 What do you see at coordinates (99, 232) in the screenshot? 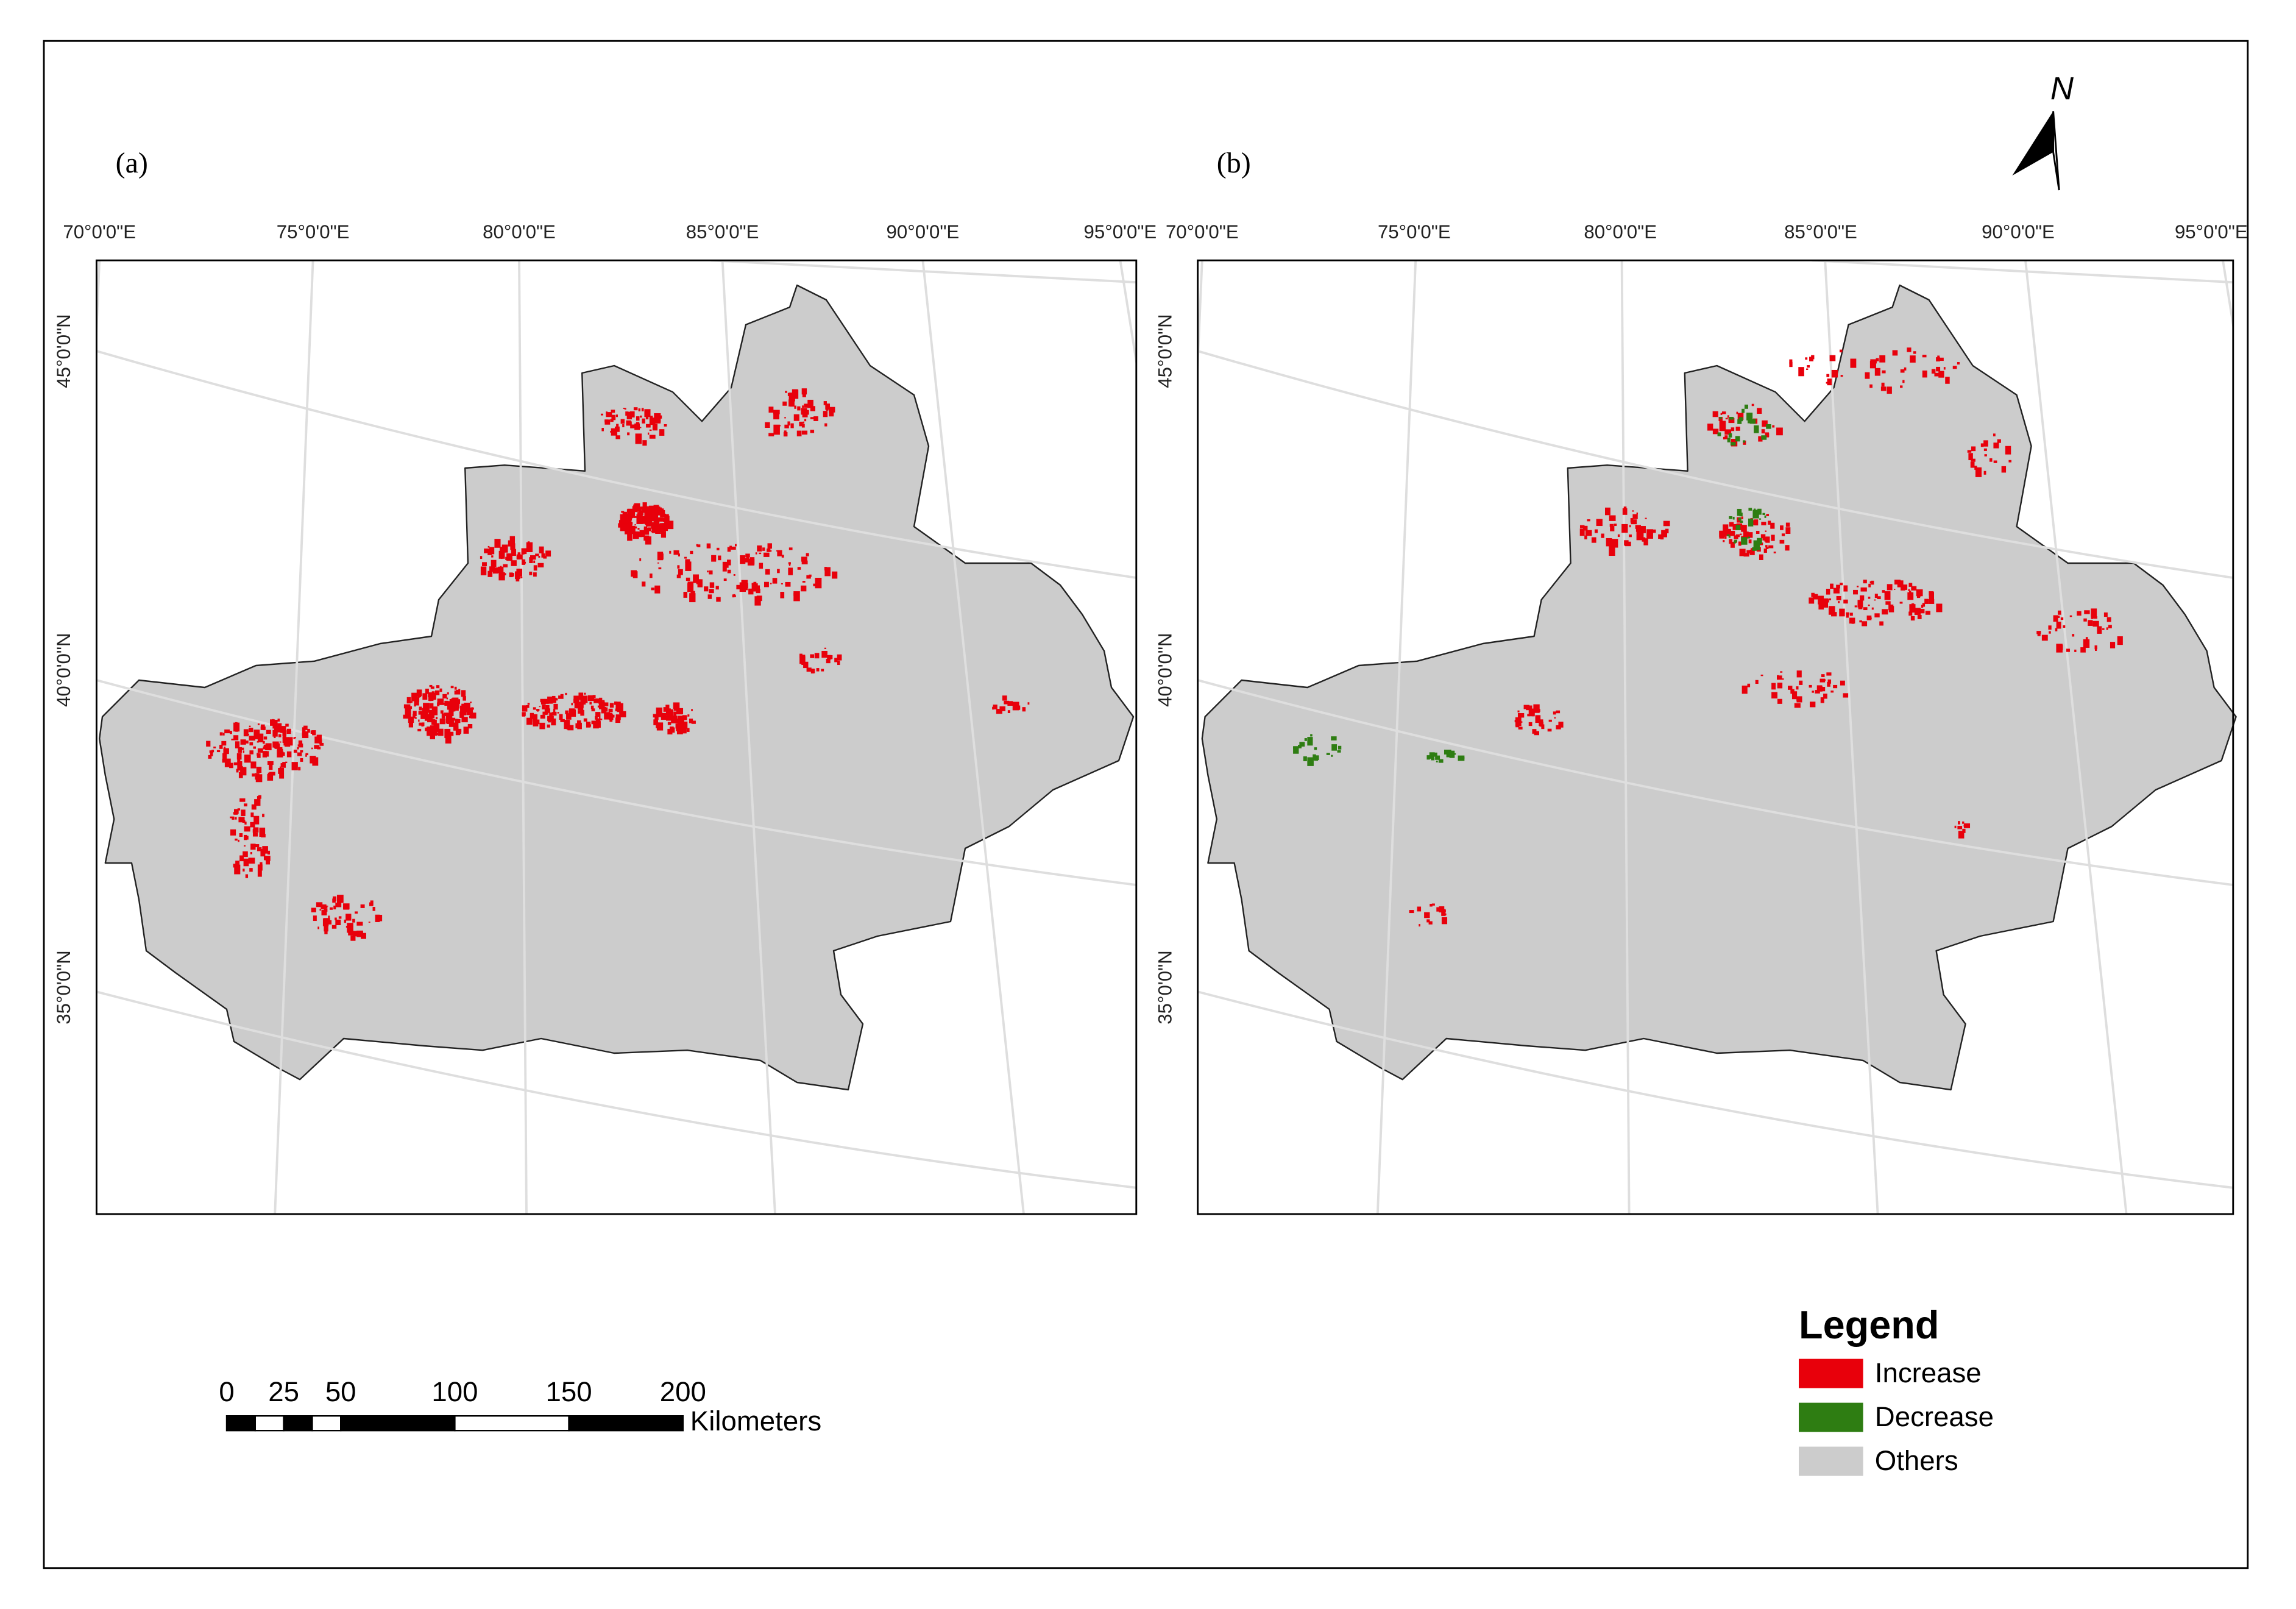
I see `longitude-label: 70°0'0"E` at bounding box center [99, 232].